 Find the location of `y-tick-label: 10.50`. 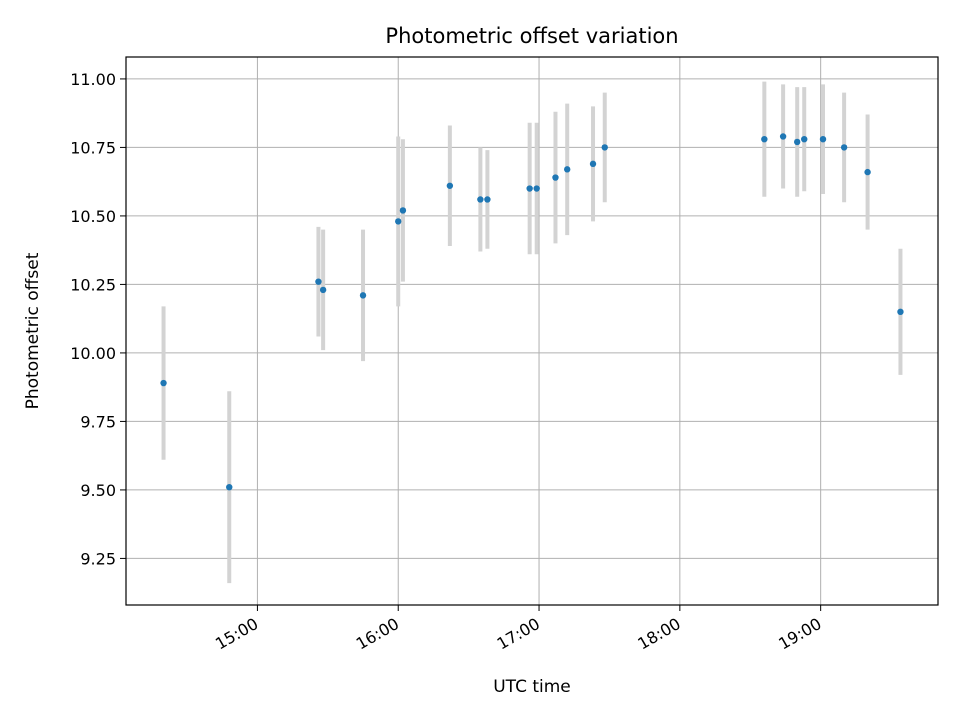

y-tick-label: 10.50 is located at coordinates (93, 216).